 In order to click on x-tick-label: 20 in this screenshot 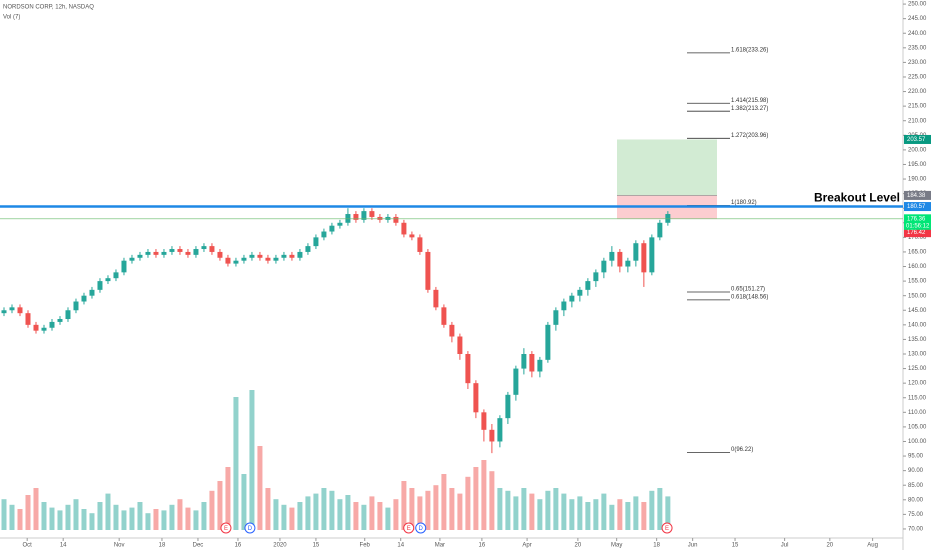, I will do `click(578, 546)`.